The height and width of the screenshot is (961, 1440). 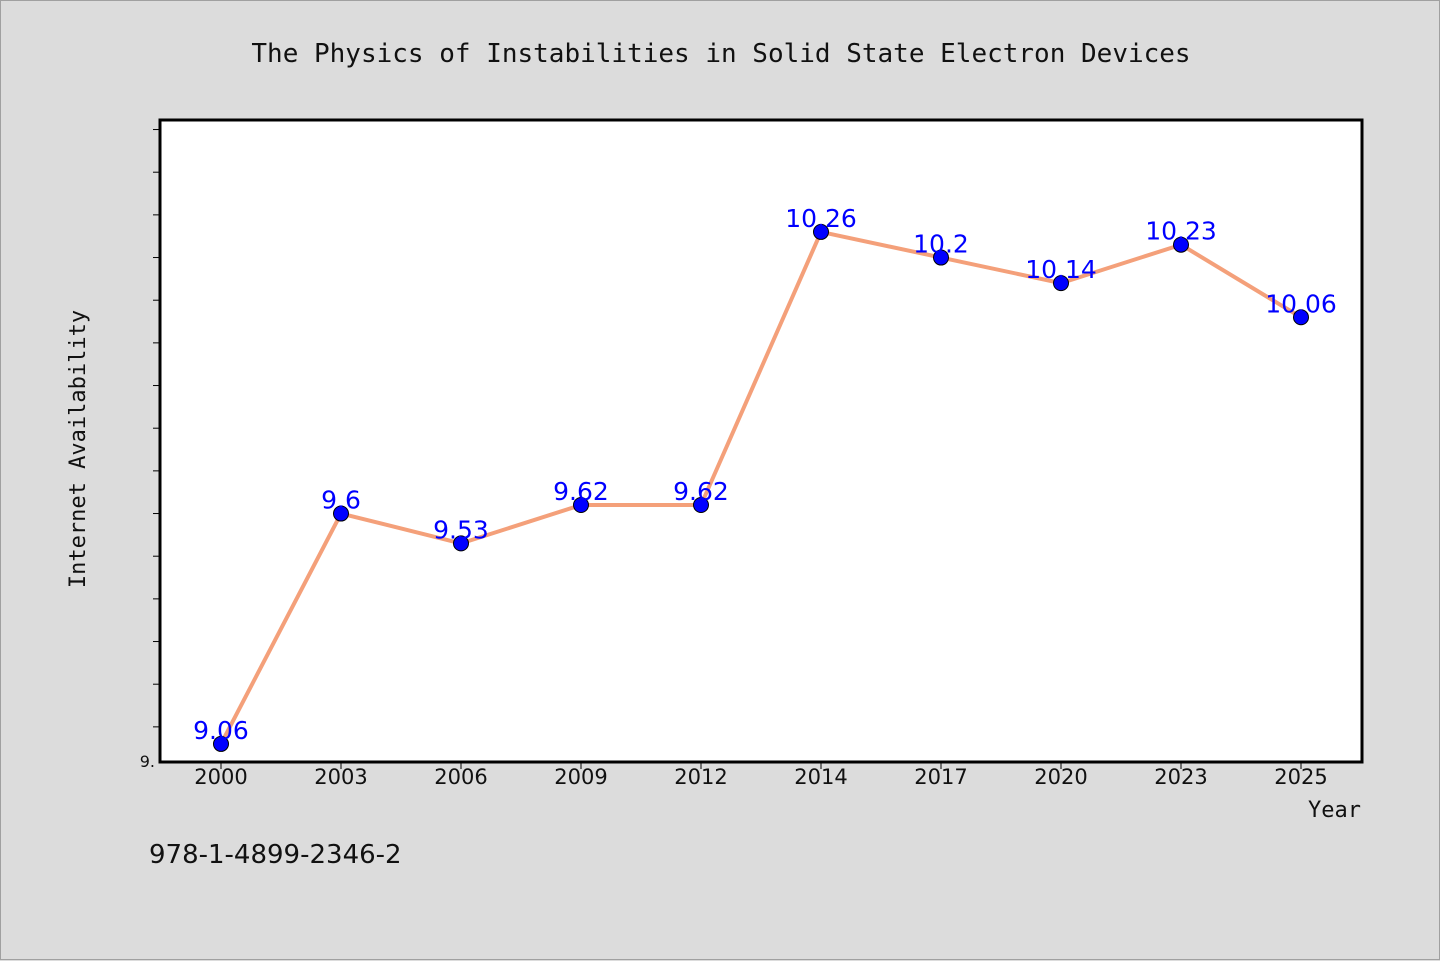 What do you see at coordinates (150, 450) in the screenshot?
I see `y-axis-ticks: 9.` at bounding box center [150, 450].